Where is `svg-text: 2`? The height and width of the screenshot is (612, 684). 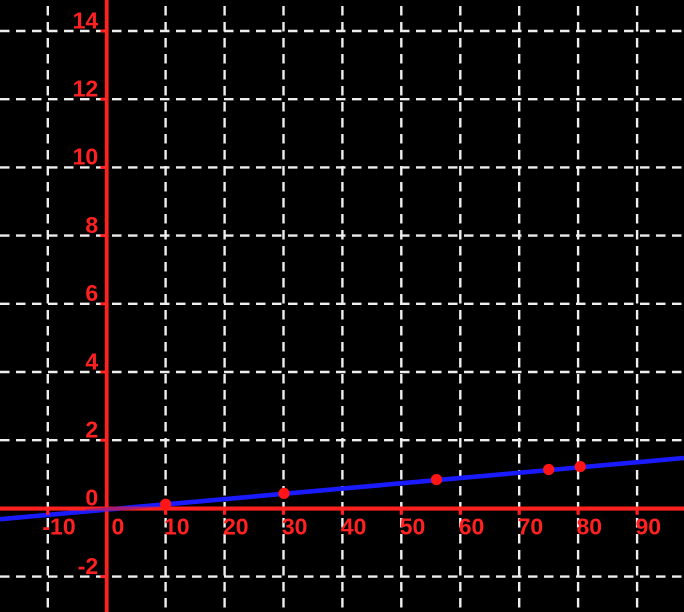 svg-text: 2 is located at coordinates (91, 430).